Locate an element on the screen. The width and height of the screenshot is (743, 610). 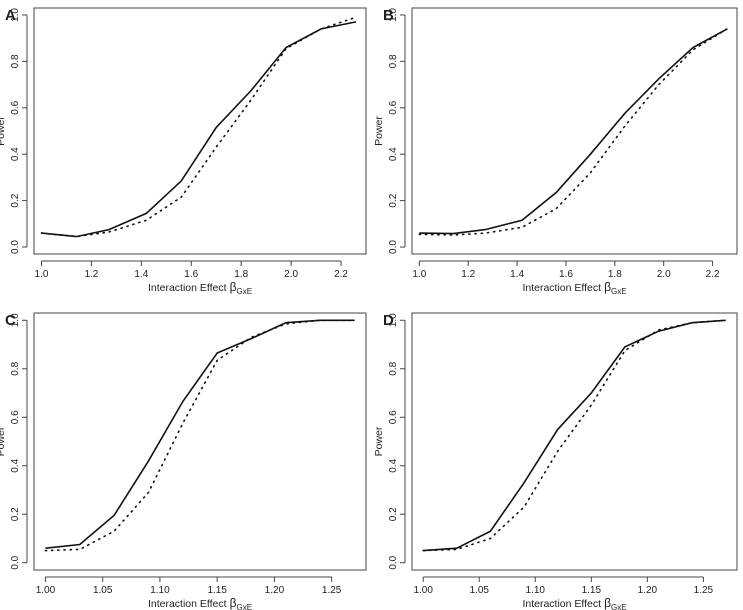
panel-letter: C is located at coordinates (10, 320).